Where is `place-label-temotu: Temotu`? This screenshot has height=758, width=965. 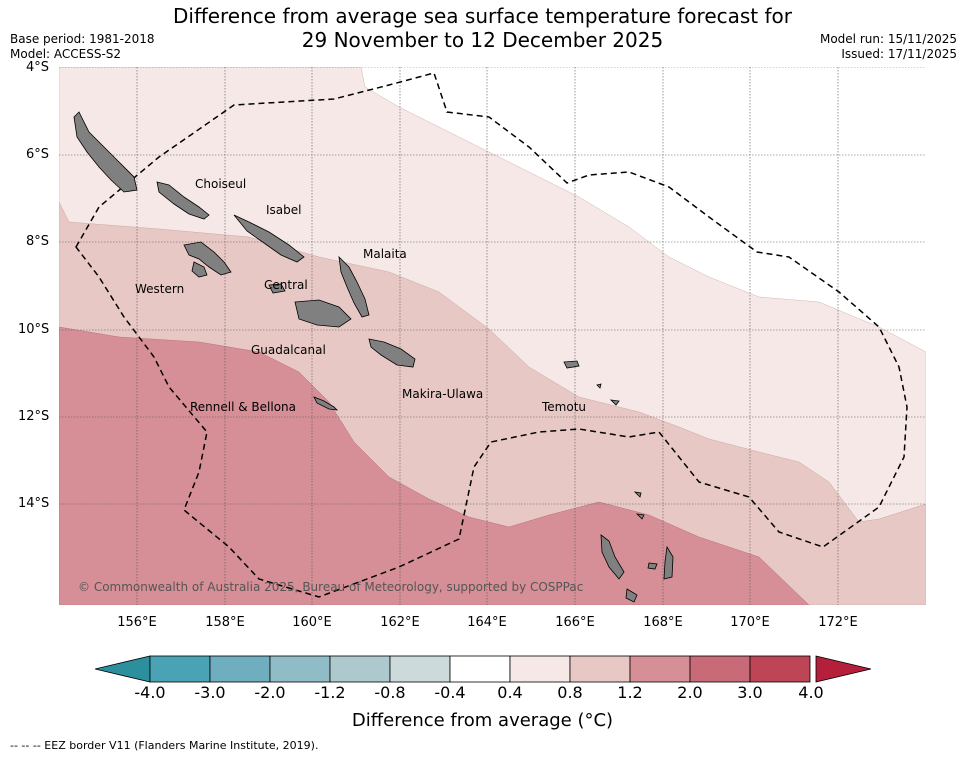
place-label-temotu: Temotu is located at coordinates (564, 407).